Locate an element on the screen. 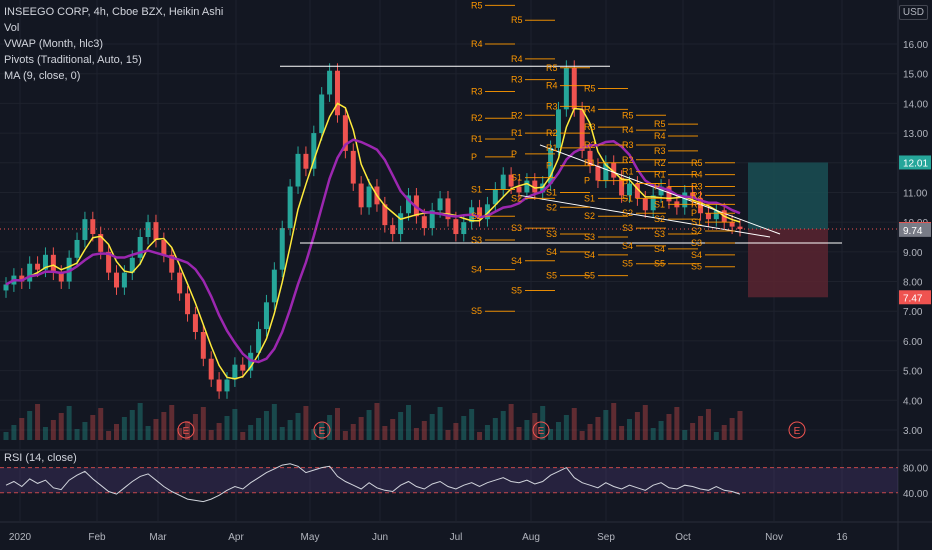  price-tick-label: 16.00 is located at coordinates (915, 45).